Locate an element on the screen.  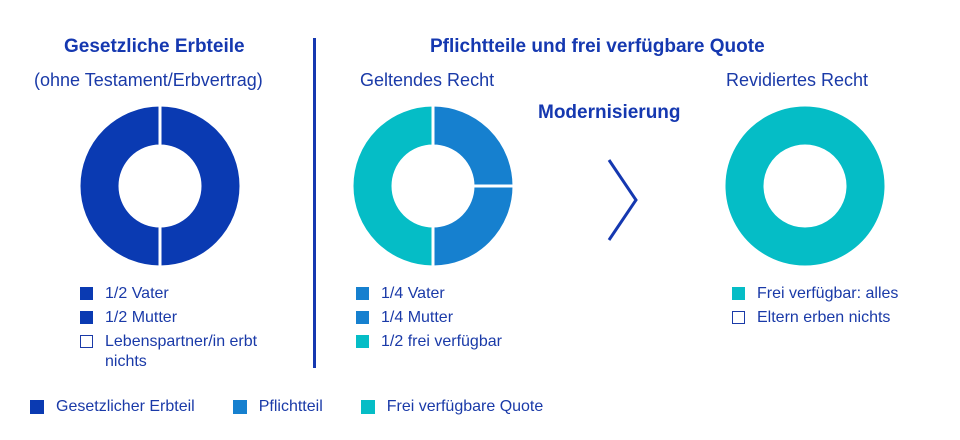
legend-label: 1/2 frei verfügbar is located at coordinates (441, 341).